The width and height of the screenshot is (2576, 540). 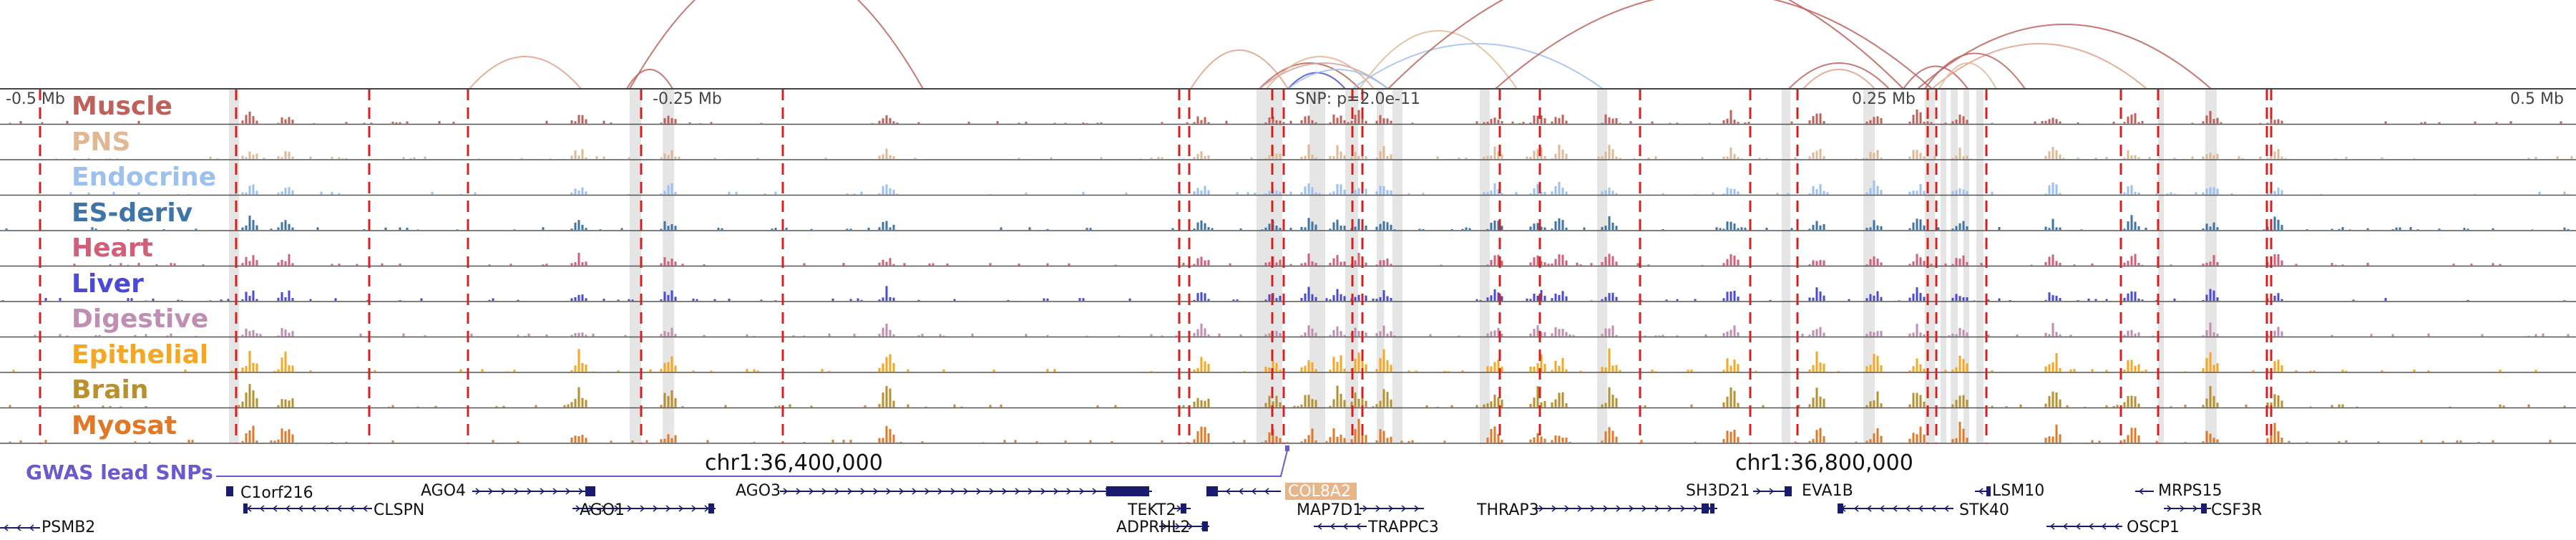 I want to click on gene-label-mrps15: MRPS15, so click(x=2190, y=491).